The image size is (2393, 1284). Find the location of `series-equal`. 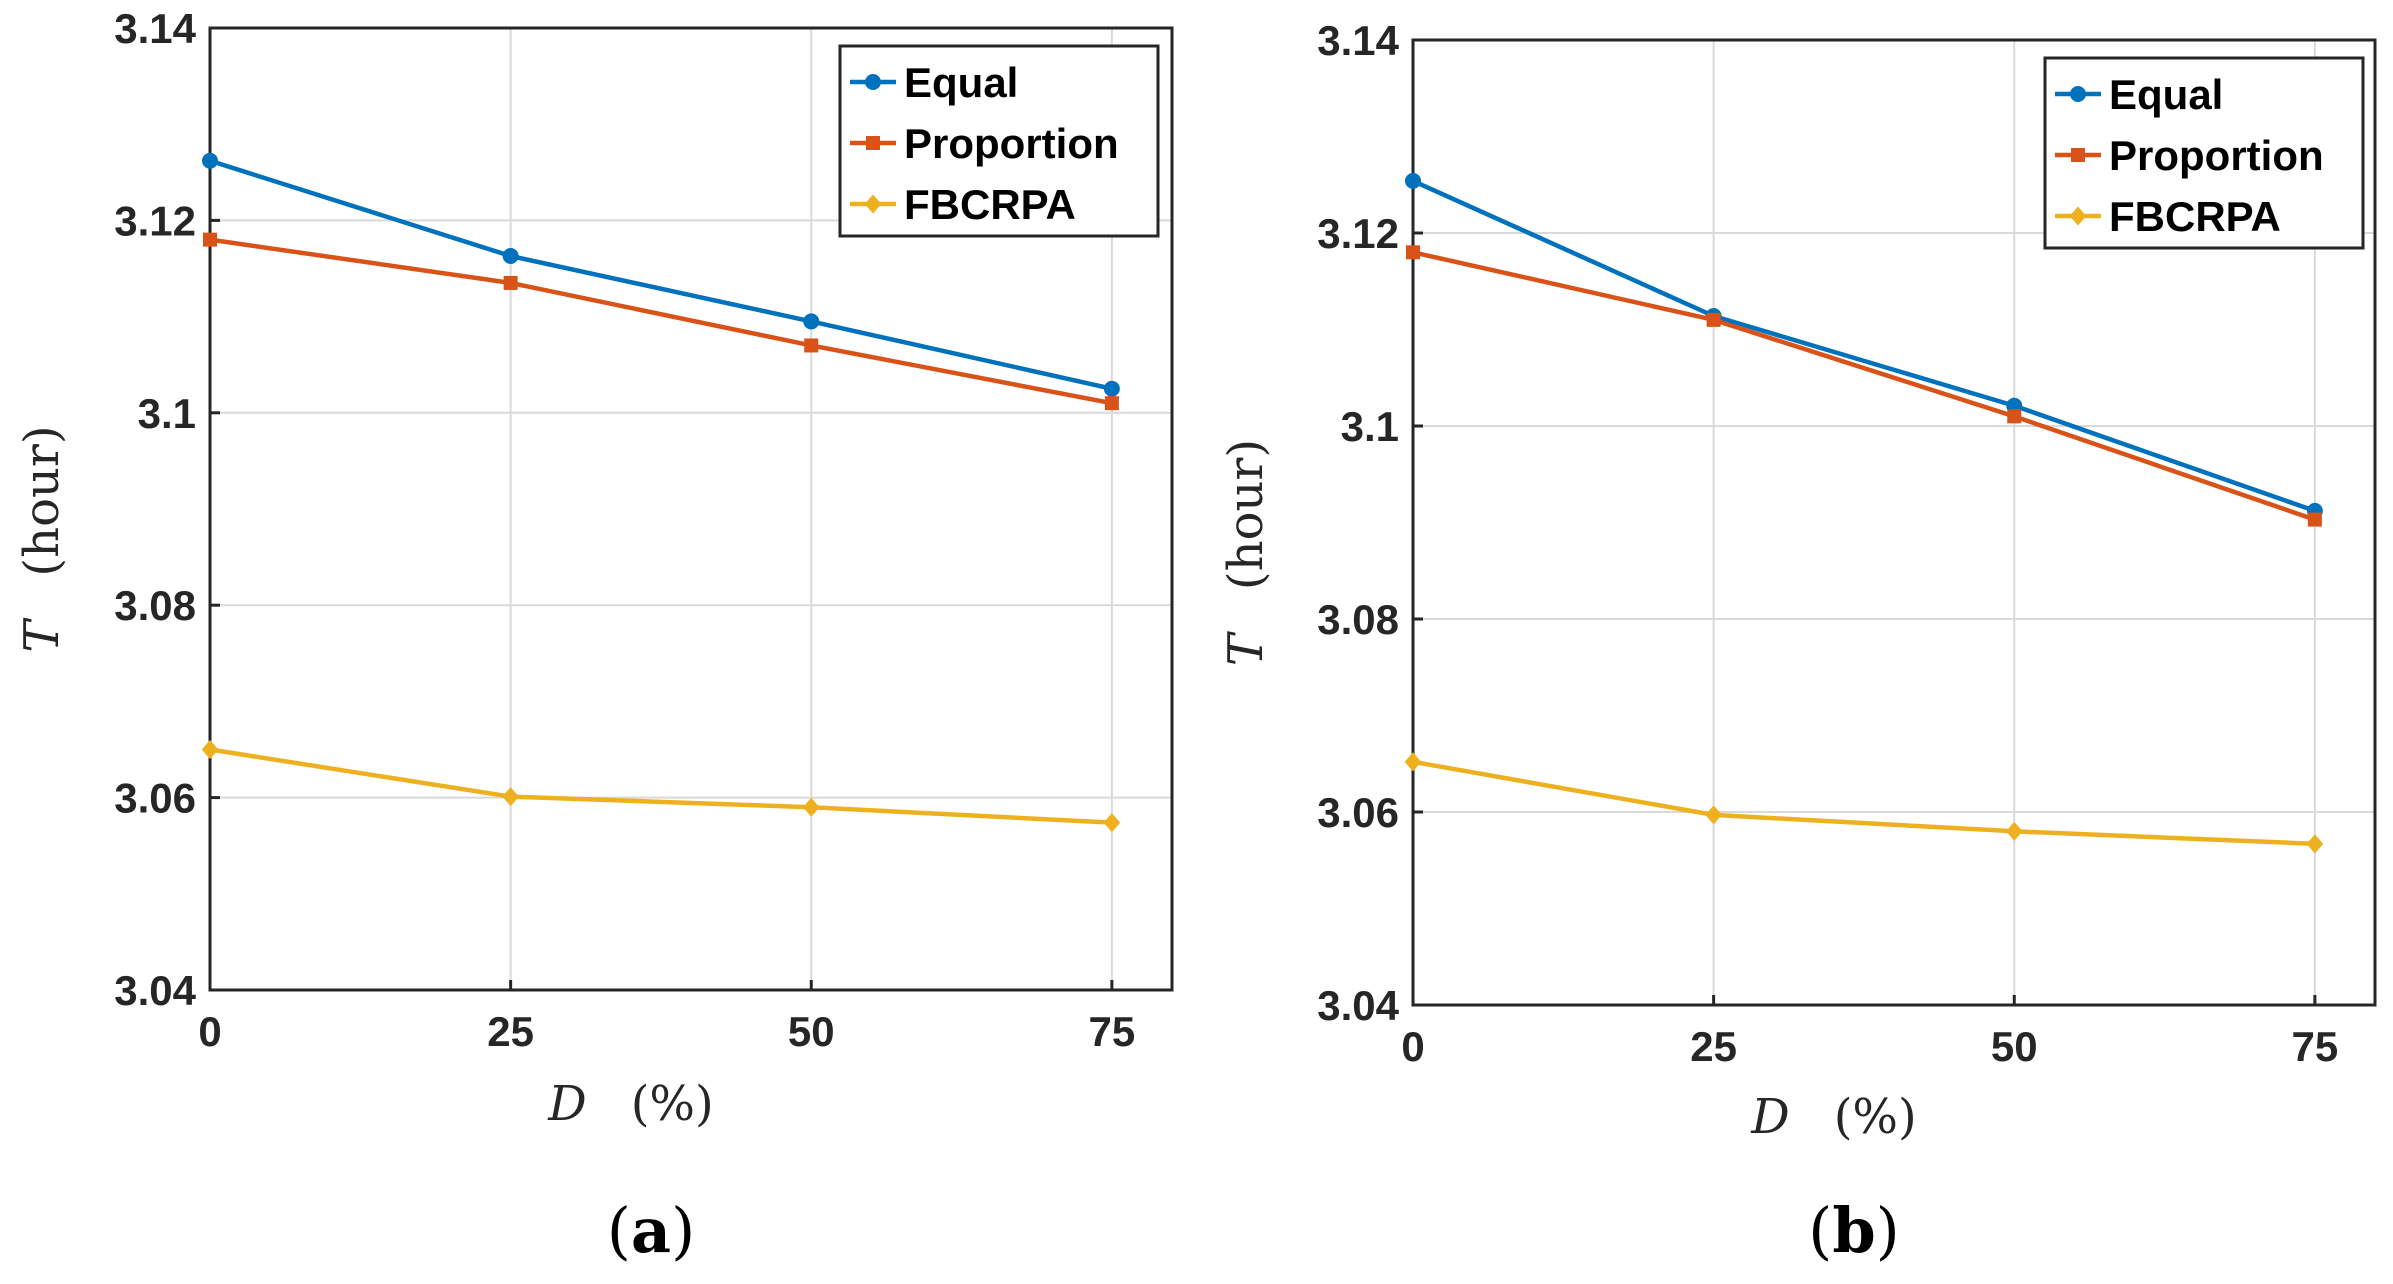

series-equal is located at coordinates (661, 274).